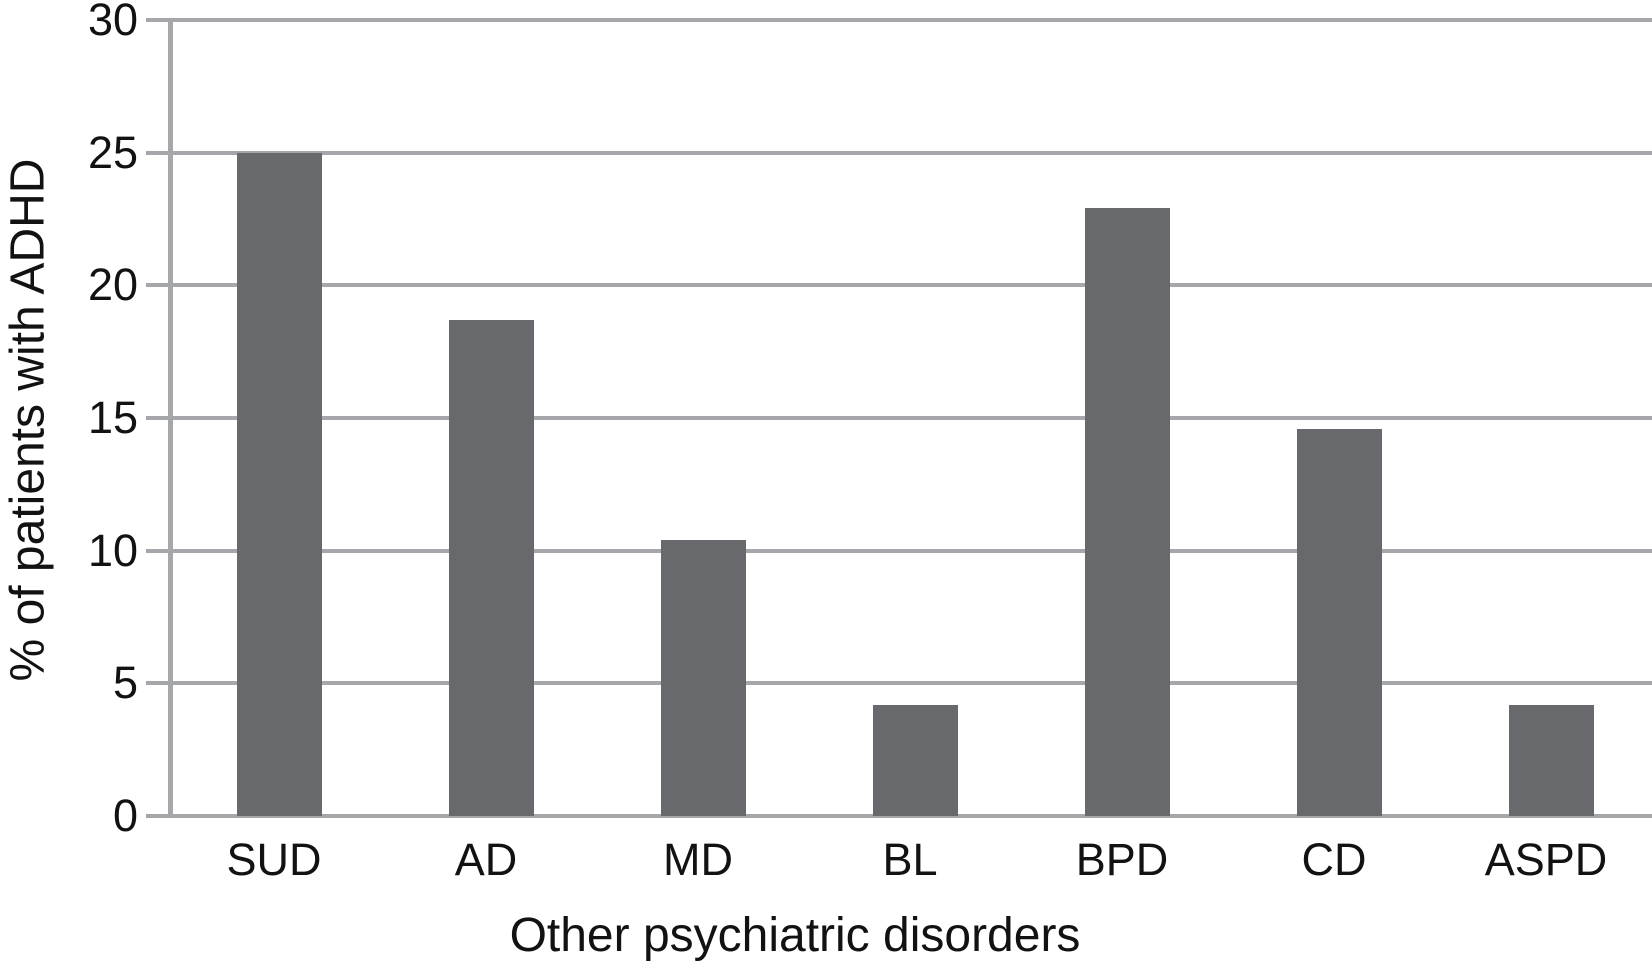 Image resolution: width=1652 pixels, height=970 pixels. What do you see at coordinates (112, 22) in the screenshot?
I see `y-tick-label-30: 30` at bounding box center [112, 22].